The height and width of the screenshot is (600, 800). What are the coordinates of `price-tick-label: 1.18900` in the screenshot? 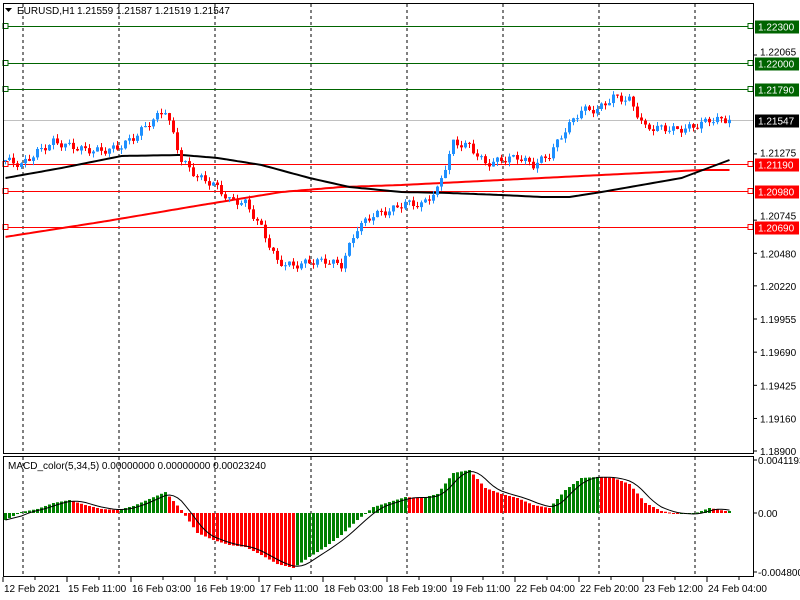 It's located at (778, 452).